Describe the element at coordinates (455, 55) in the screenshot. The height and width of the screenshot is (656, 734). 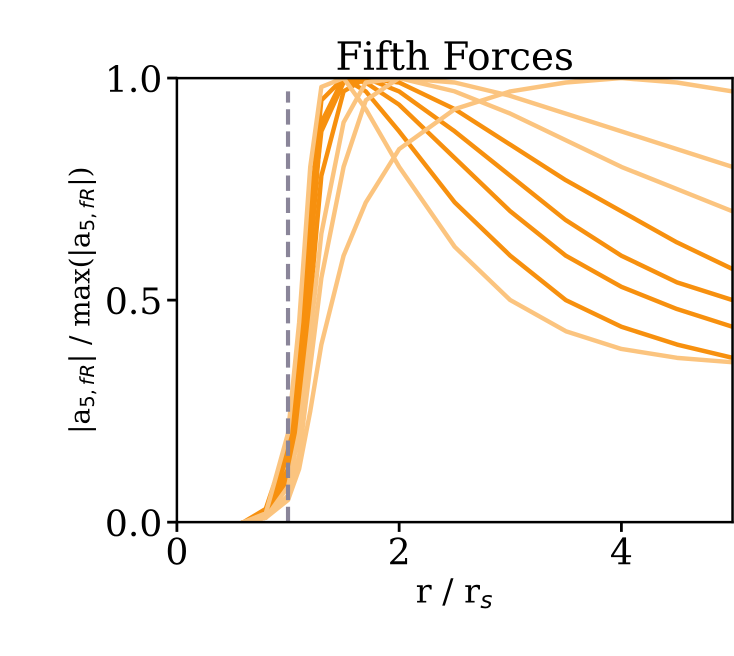
I see `chart-title: Fifth Forces` at that location.